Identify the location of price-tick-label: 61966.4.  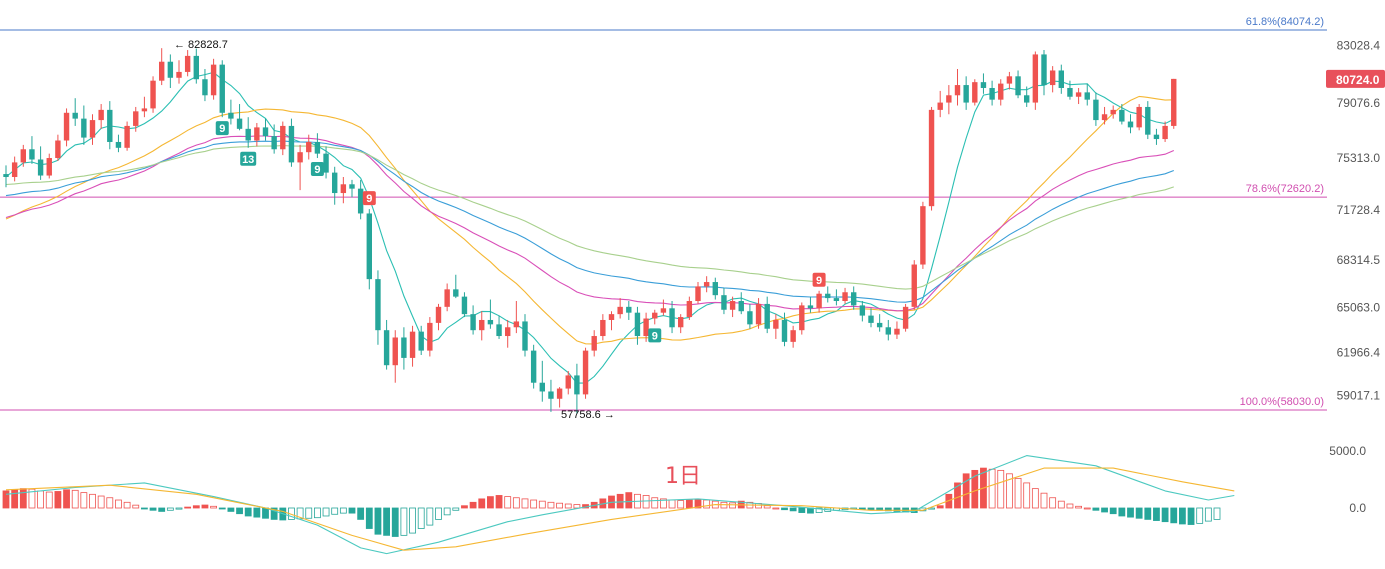
(1359, 353).